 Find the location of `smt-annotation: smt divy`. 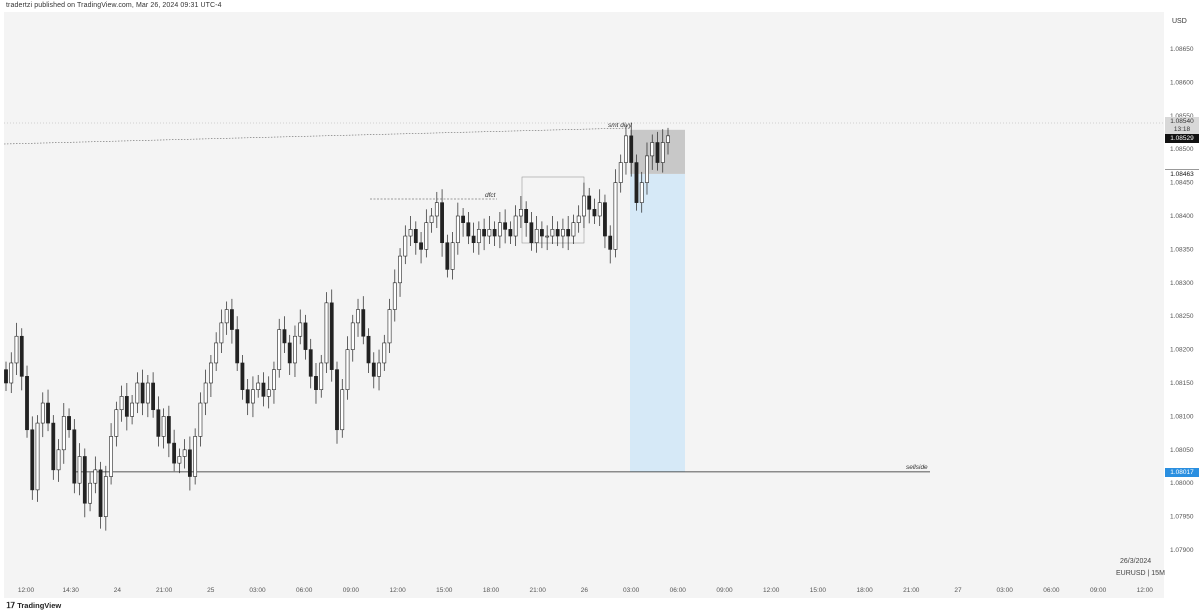

smt-annotation: smt divy is located at coordinates (620, 125).